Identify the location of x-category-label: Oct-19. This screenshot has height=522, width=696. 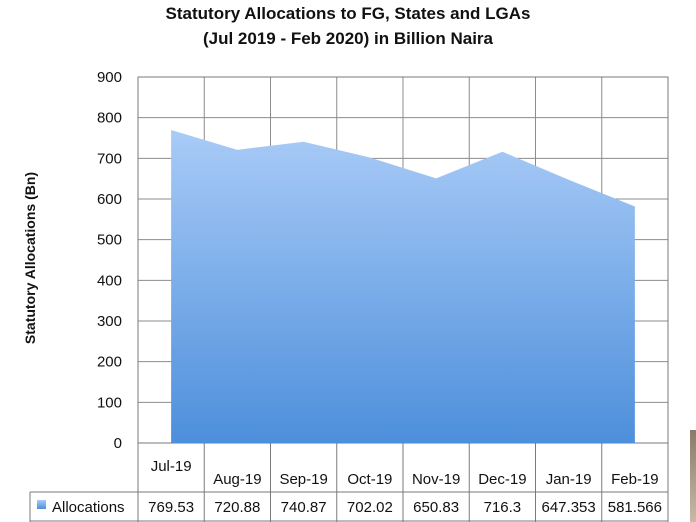
(369, 479).